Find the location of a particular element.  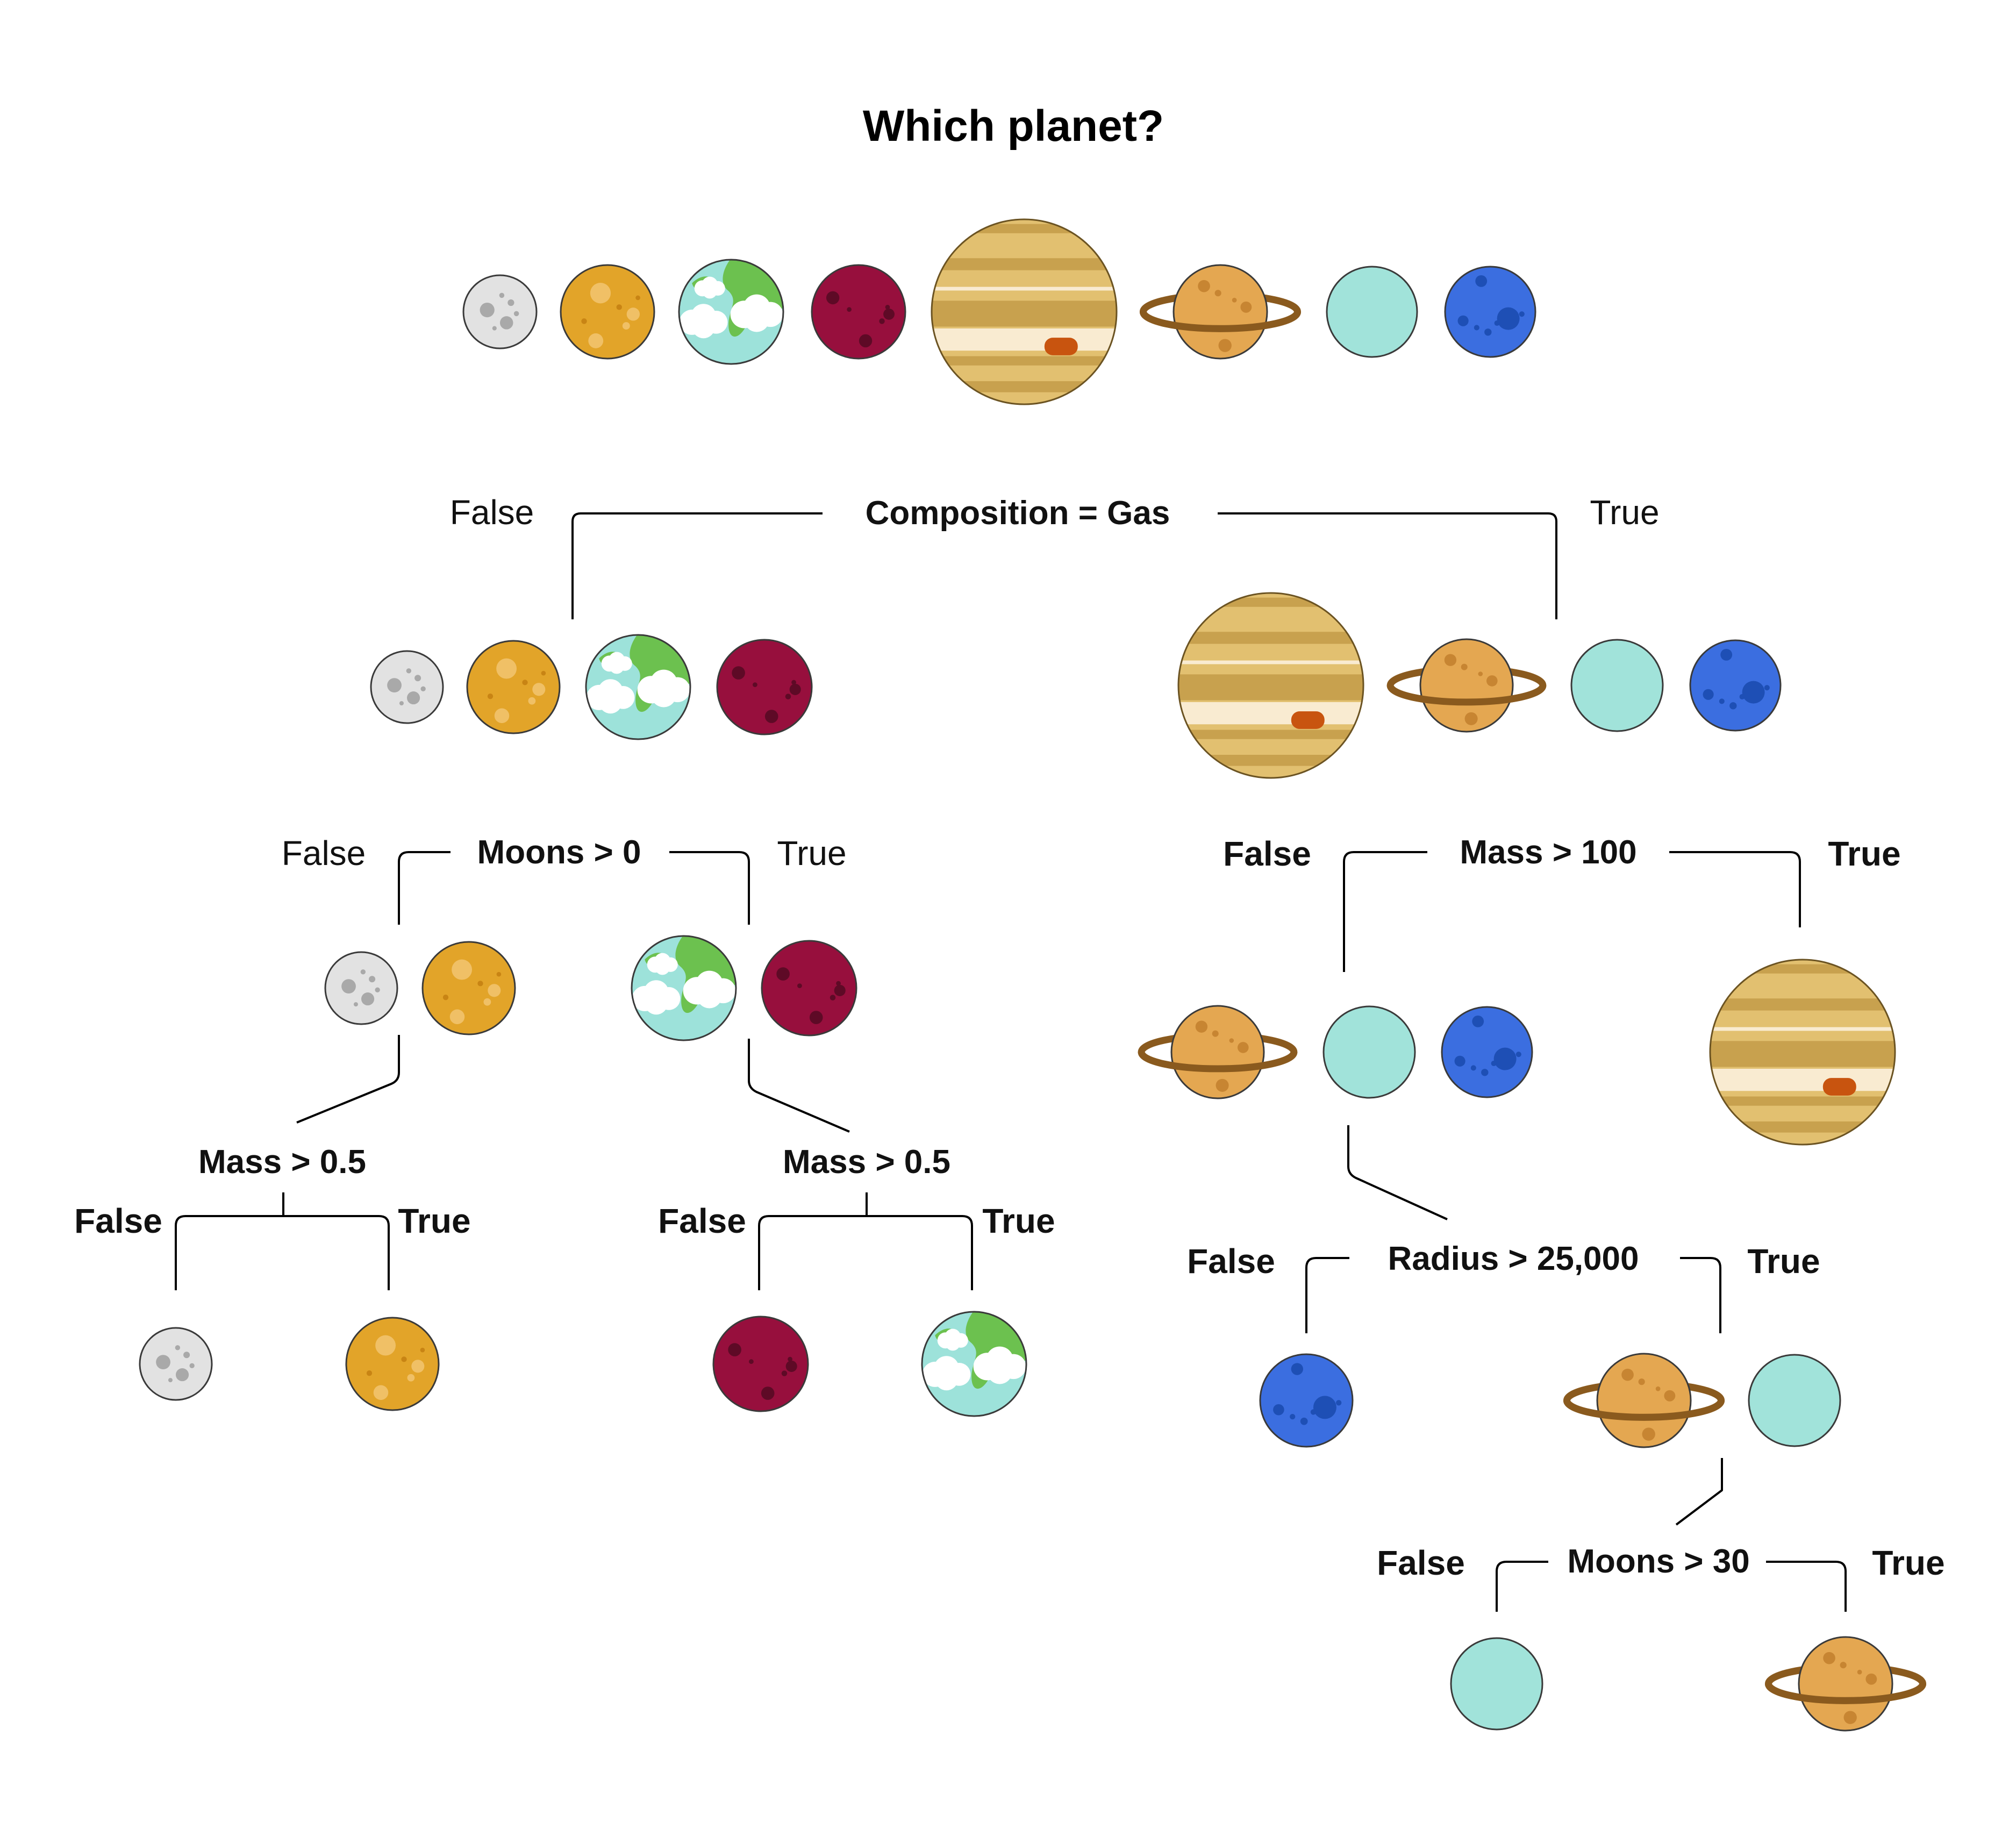

node-mass05b-condition: Mass > 0.5 is located at coordinates (866, 1162).